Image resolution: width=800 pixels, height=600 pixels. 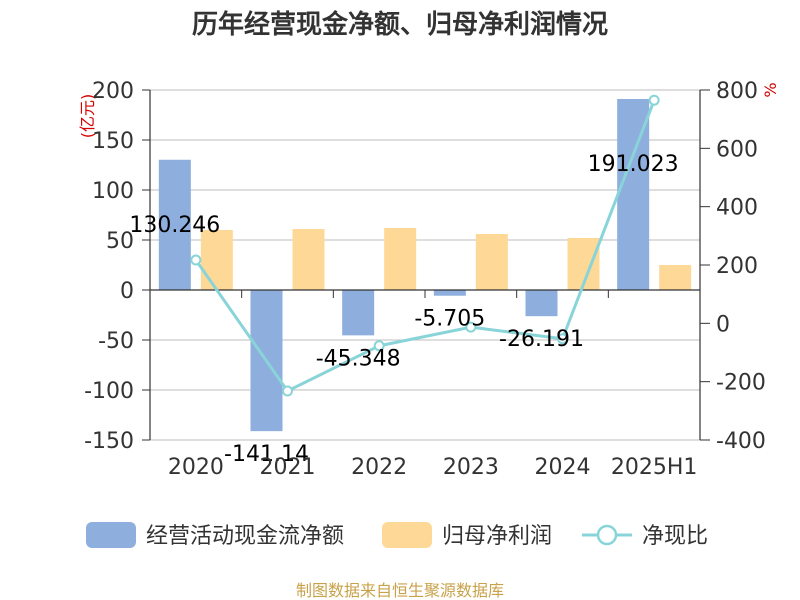 I want to click on legend-label: 净现比, so click(x=675, y=536).